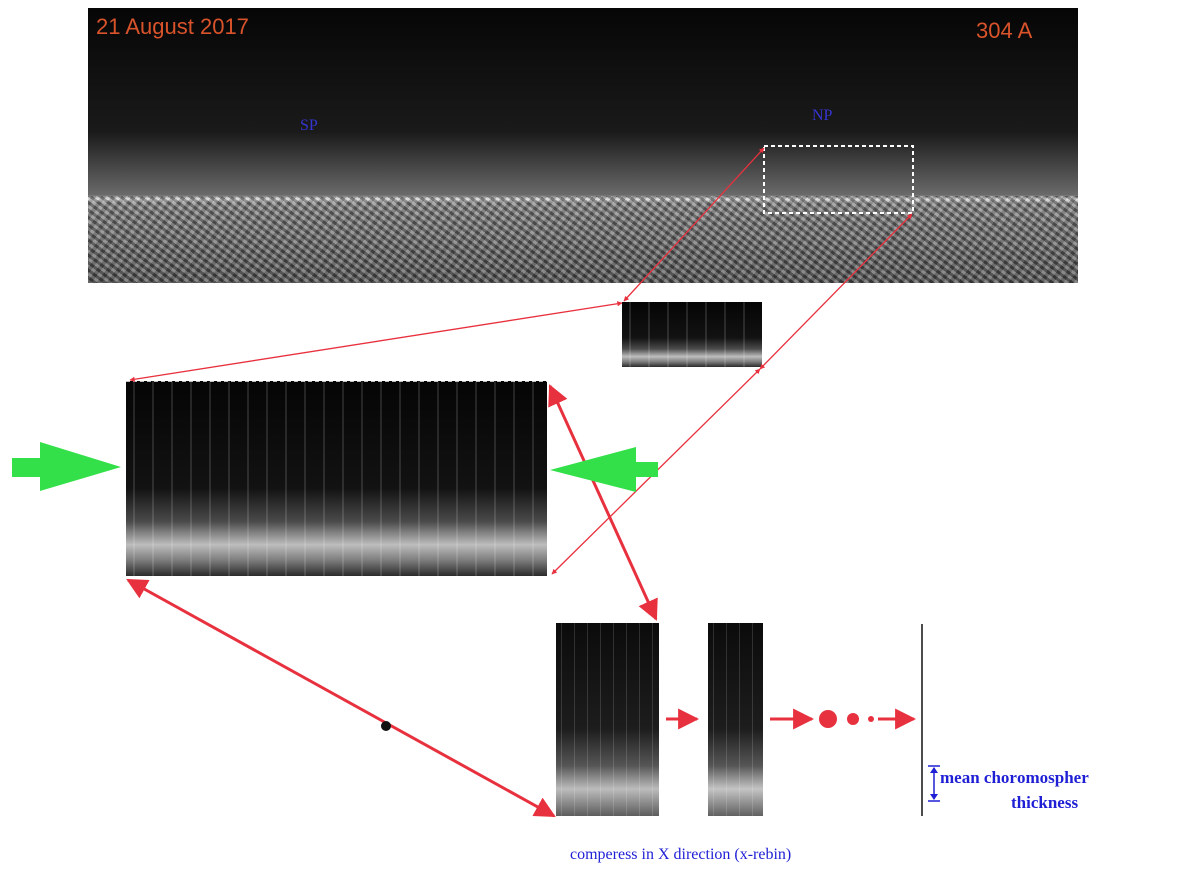  What do you see at coordinates (1004, 30) in the screenshot?
I see `wavelength-label: 304 A` at bounding box center [1004, 30].